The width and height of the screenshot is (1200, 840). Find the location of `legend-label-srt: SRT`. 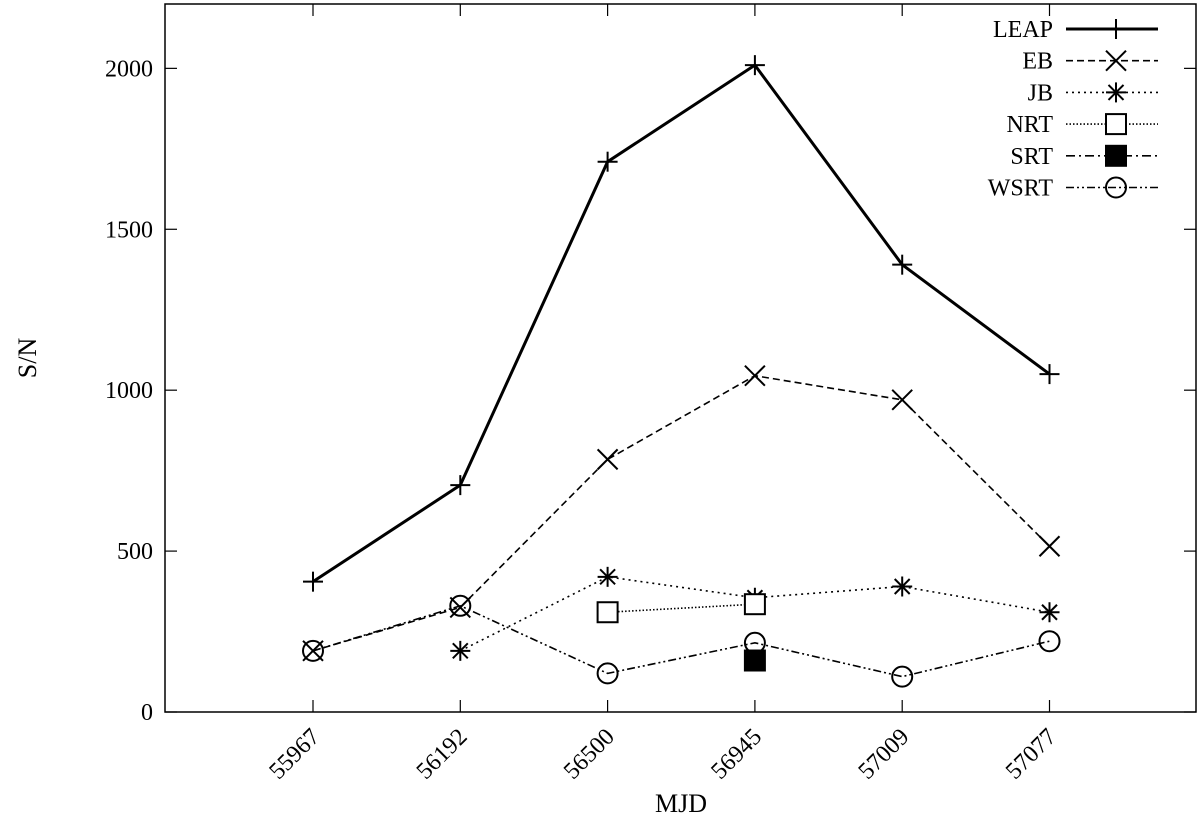

legend-label-srt: SRT is located at coordinates (1031, 157).